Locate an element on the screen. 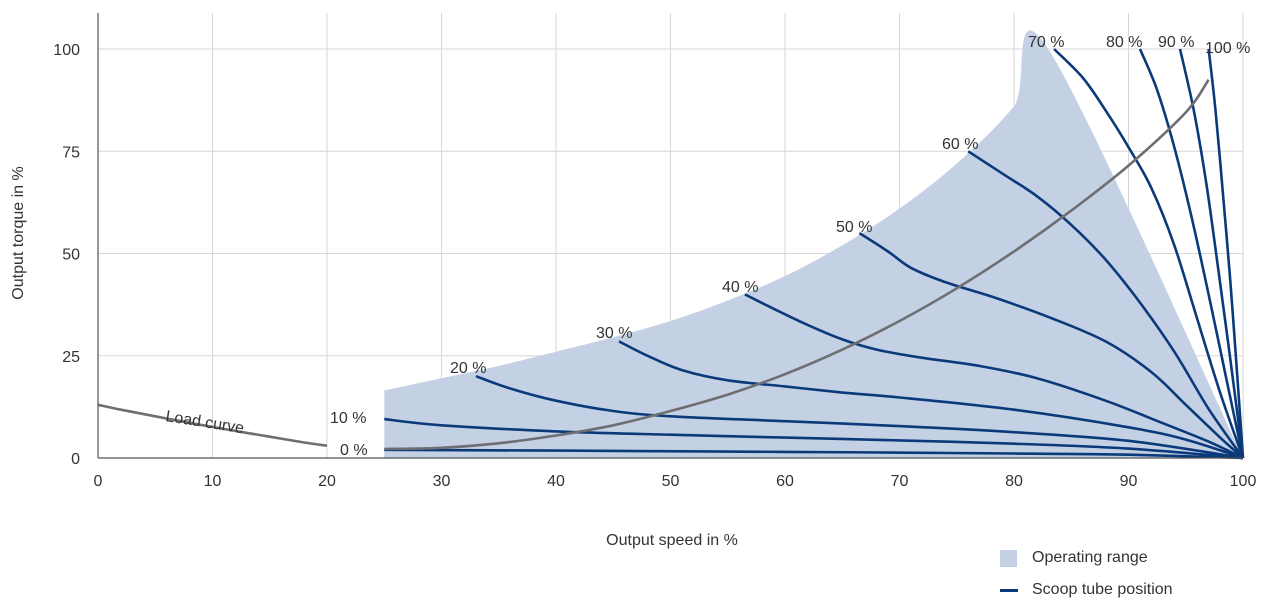 The height and width of the screenshot is (610, 1261). x-tick-label-60: 60 is located at coordinates (785, 481).